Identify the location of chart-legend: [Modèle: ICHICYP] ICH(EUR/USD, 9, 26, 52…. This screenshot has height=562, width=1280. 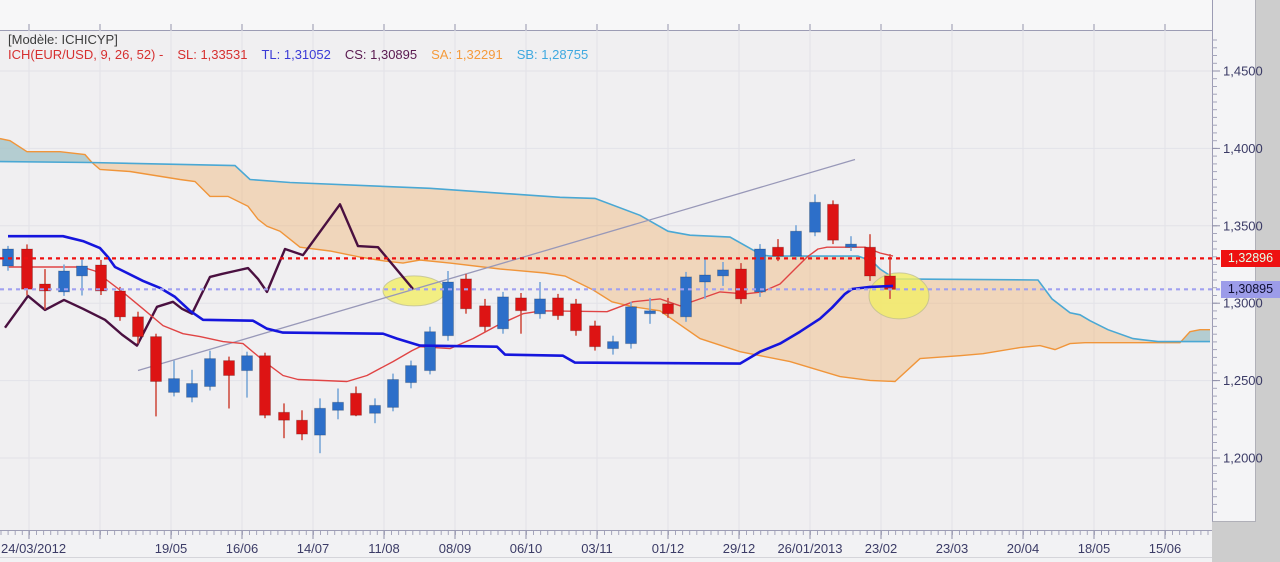
(305, 47).